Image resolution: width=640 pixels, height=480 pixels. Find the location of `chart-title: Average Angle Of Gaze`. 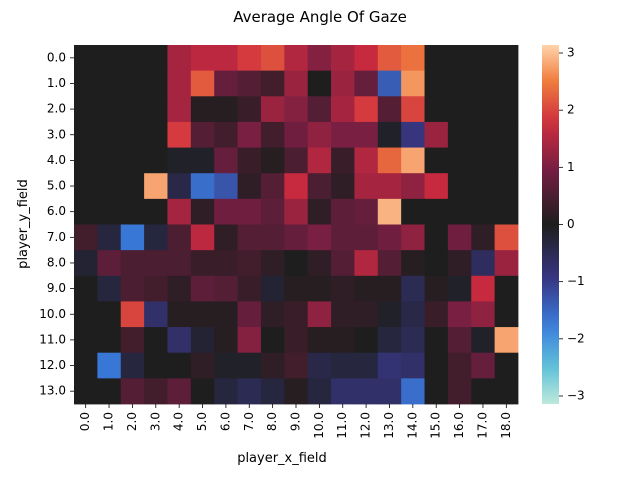

chart-title: Average Angle Of Gaze is located at coordinates (320, 17).